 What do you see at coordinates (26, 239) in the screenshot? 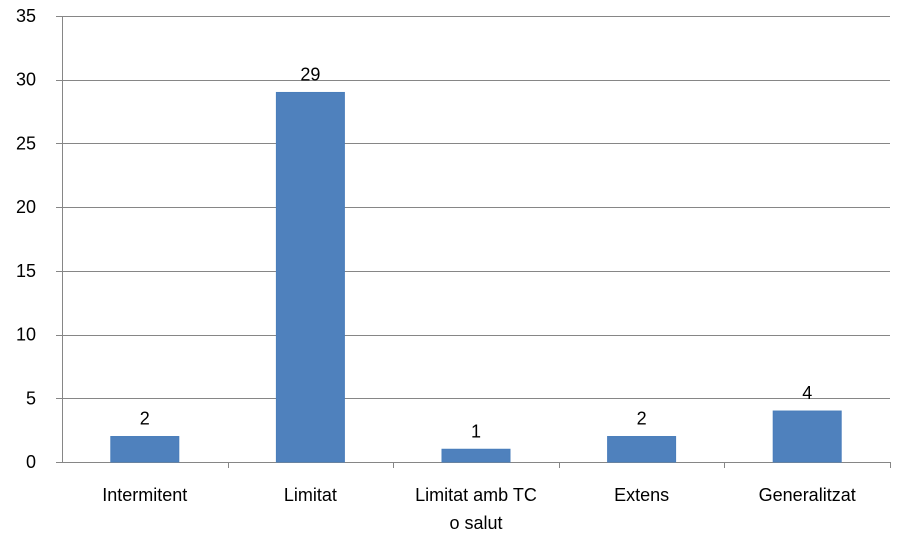
I see `y-axis-tick-labels: 0 5 10 15 20 25 30 35` at bounding box center [26, 239].